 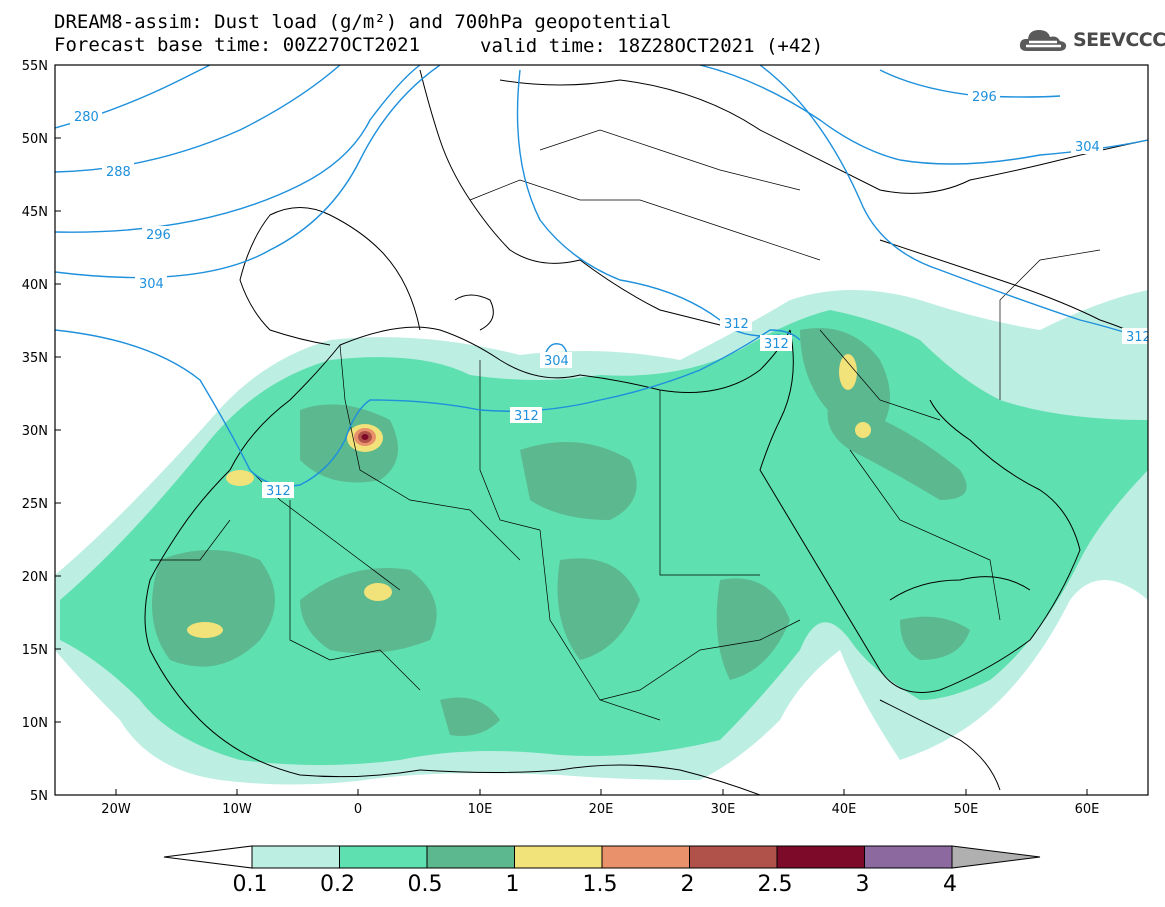 What do you see at coordinates (652, 46) in the screenshot?
I see `valid-time: valid time: 18Z28OCT2021 (+42)` at bounding box center [652, 46].